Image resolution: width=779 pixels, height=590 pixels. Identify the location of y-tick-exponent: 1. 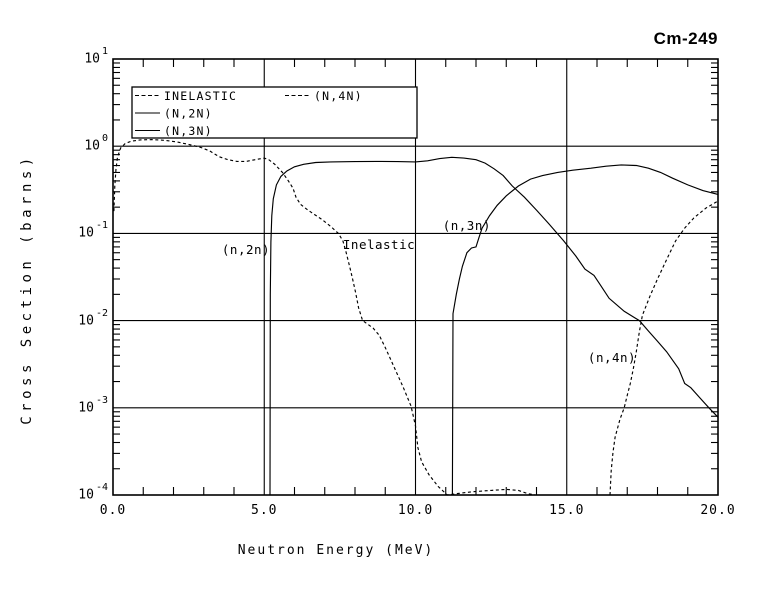
(104, 51).